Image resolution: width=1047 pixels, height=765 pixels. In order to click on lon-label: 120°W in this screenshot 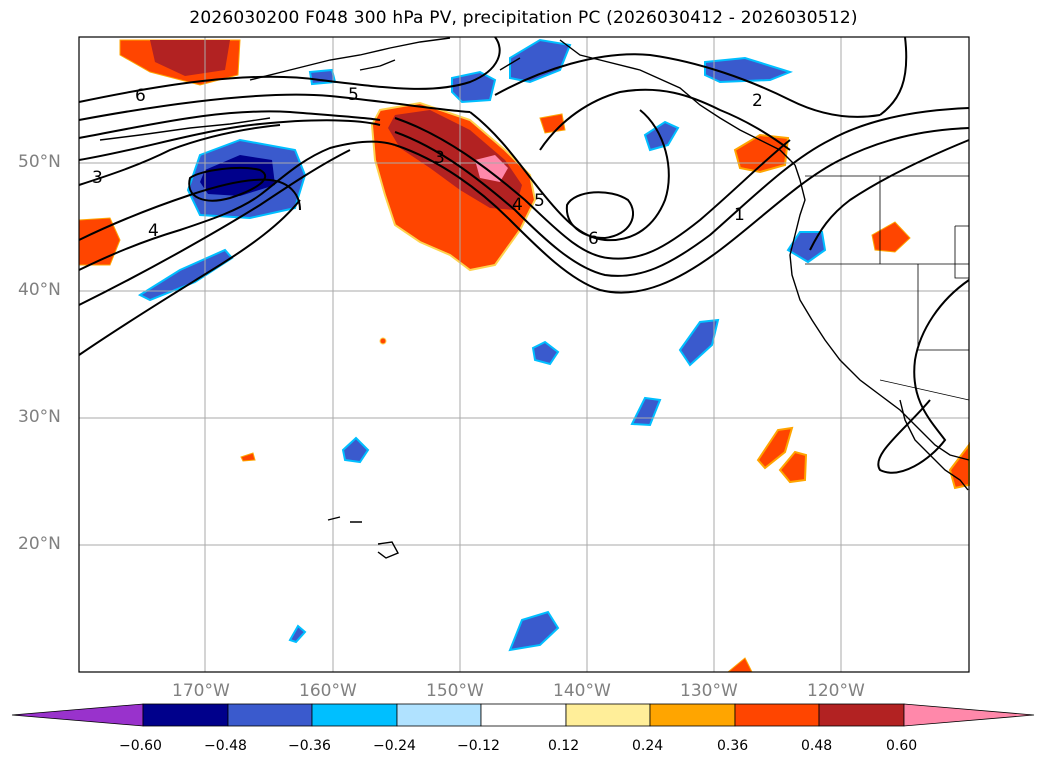, I will do `click(836, 691)`.